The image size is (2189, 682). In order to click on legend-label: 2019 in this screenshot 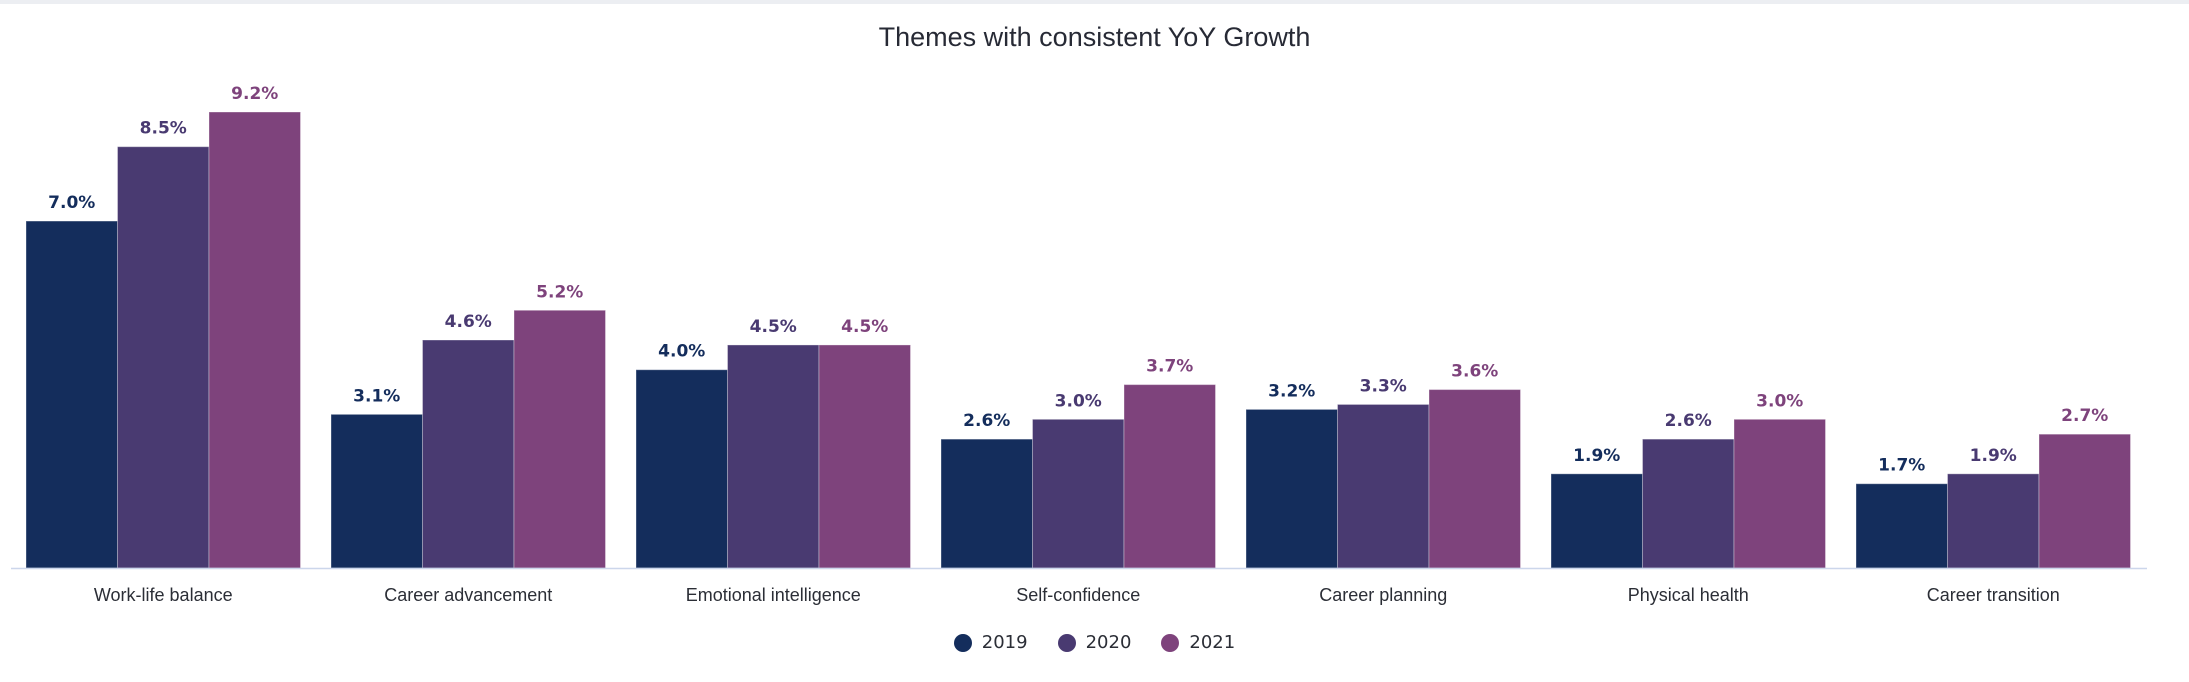, I will do `click(1004, 642)`.